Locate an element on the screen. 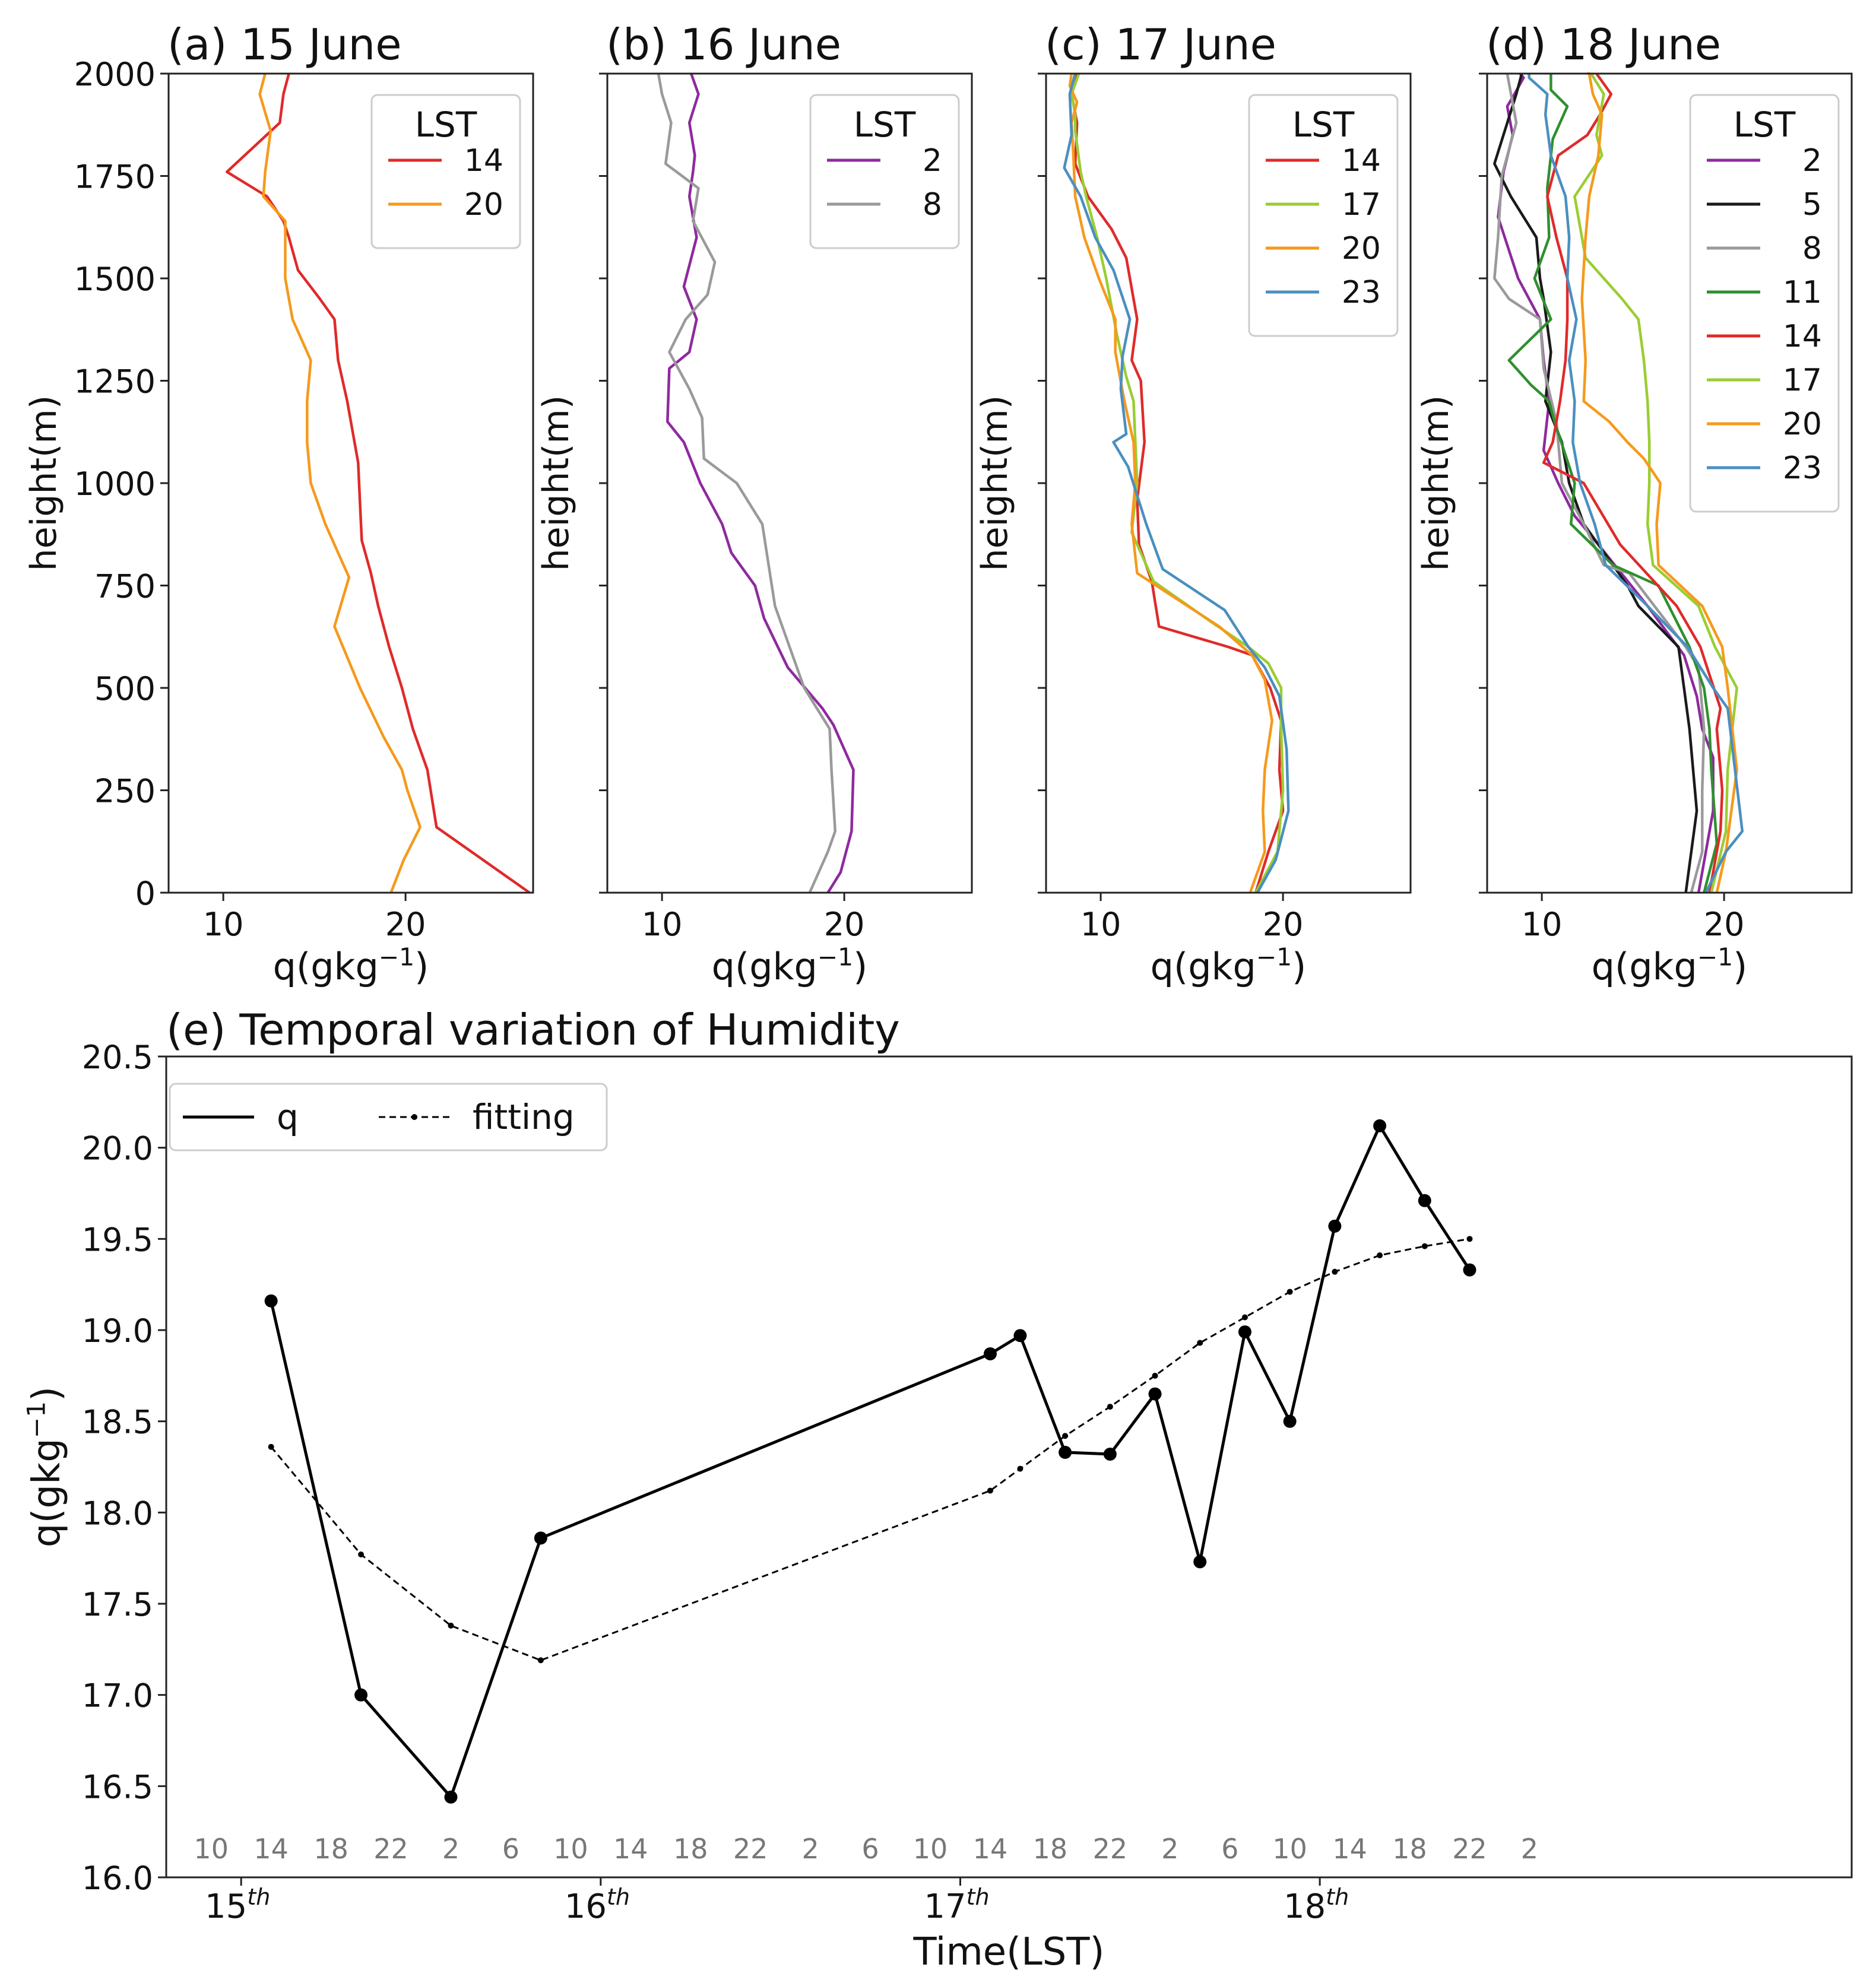  y-tick-label-e-17.0: 17.0 is located at coordinates (118, 1696).